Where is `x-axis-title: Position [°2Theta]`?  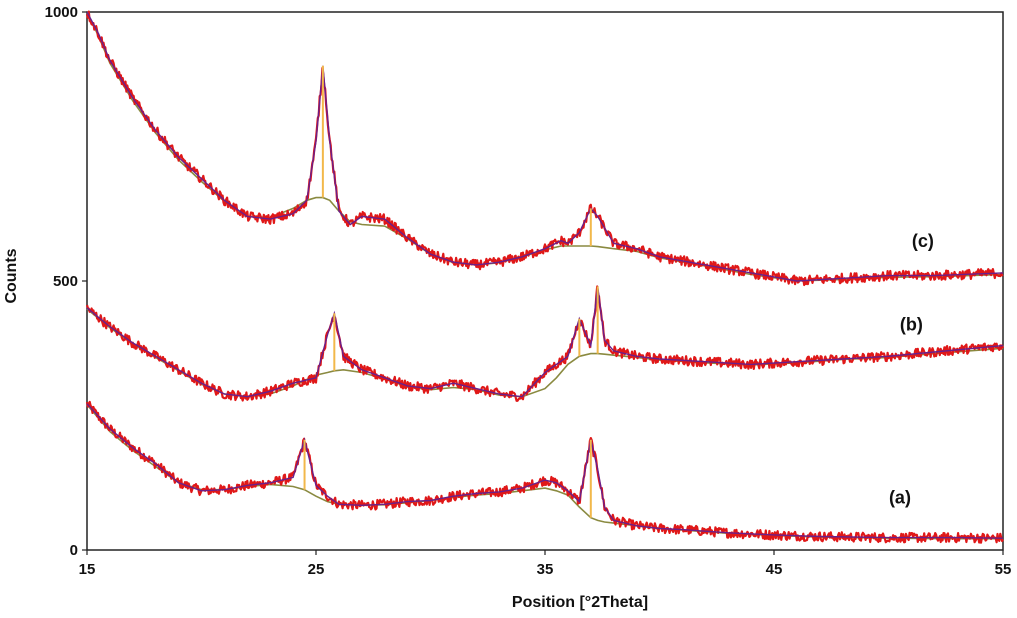
x-axis-title: Position [°2Theta] is located at coordinates (580, 602).